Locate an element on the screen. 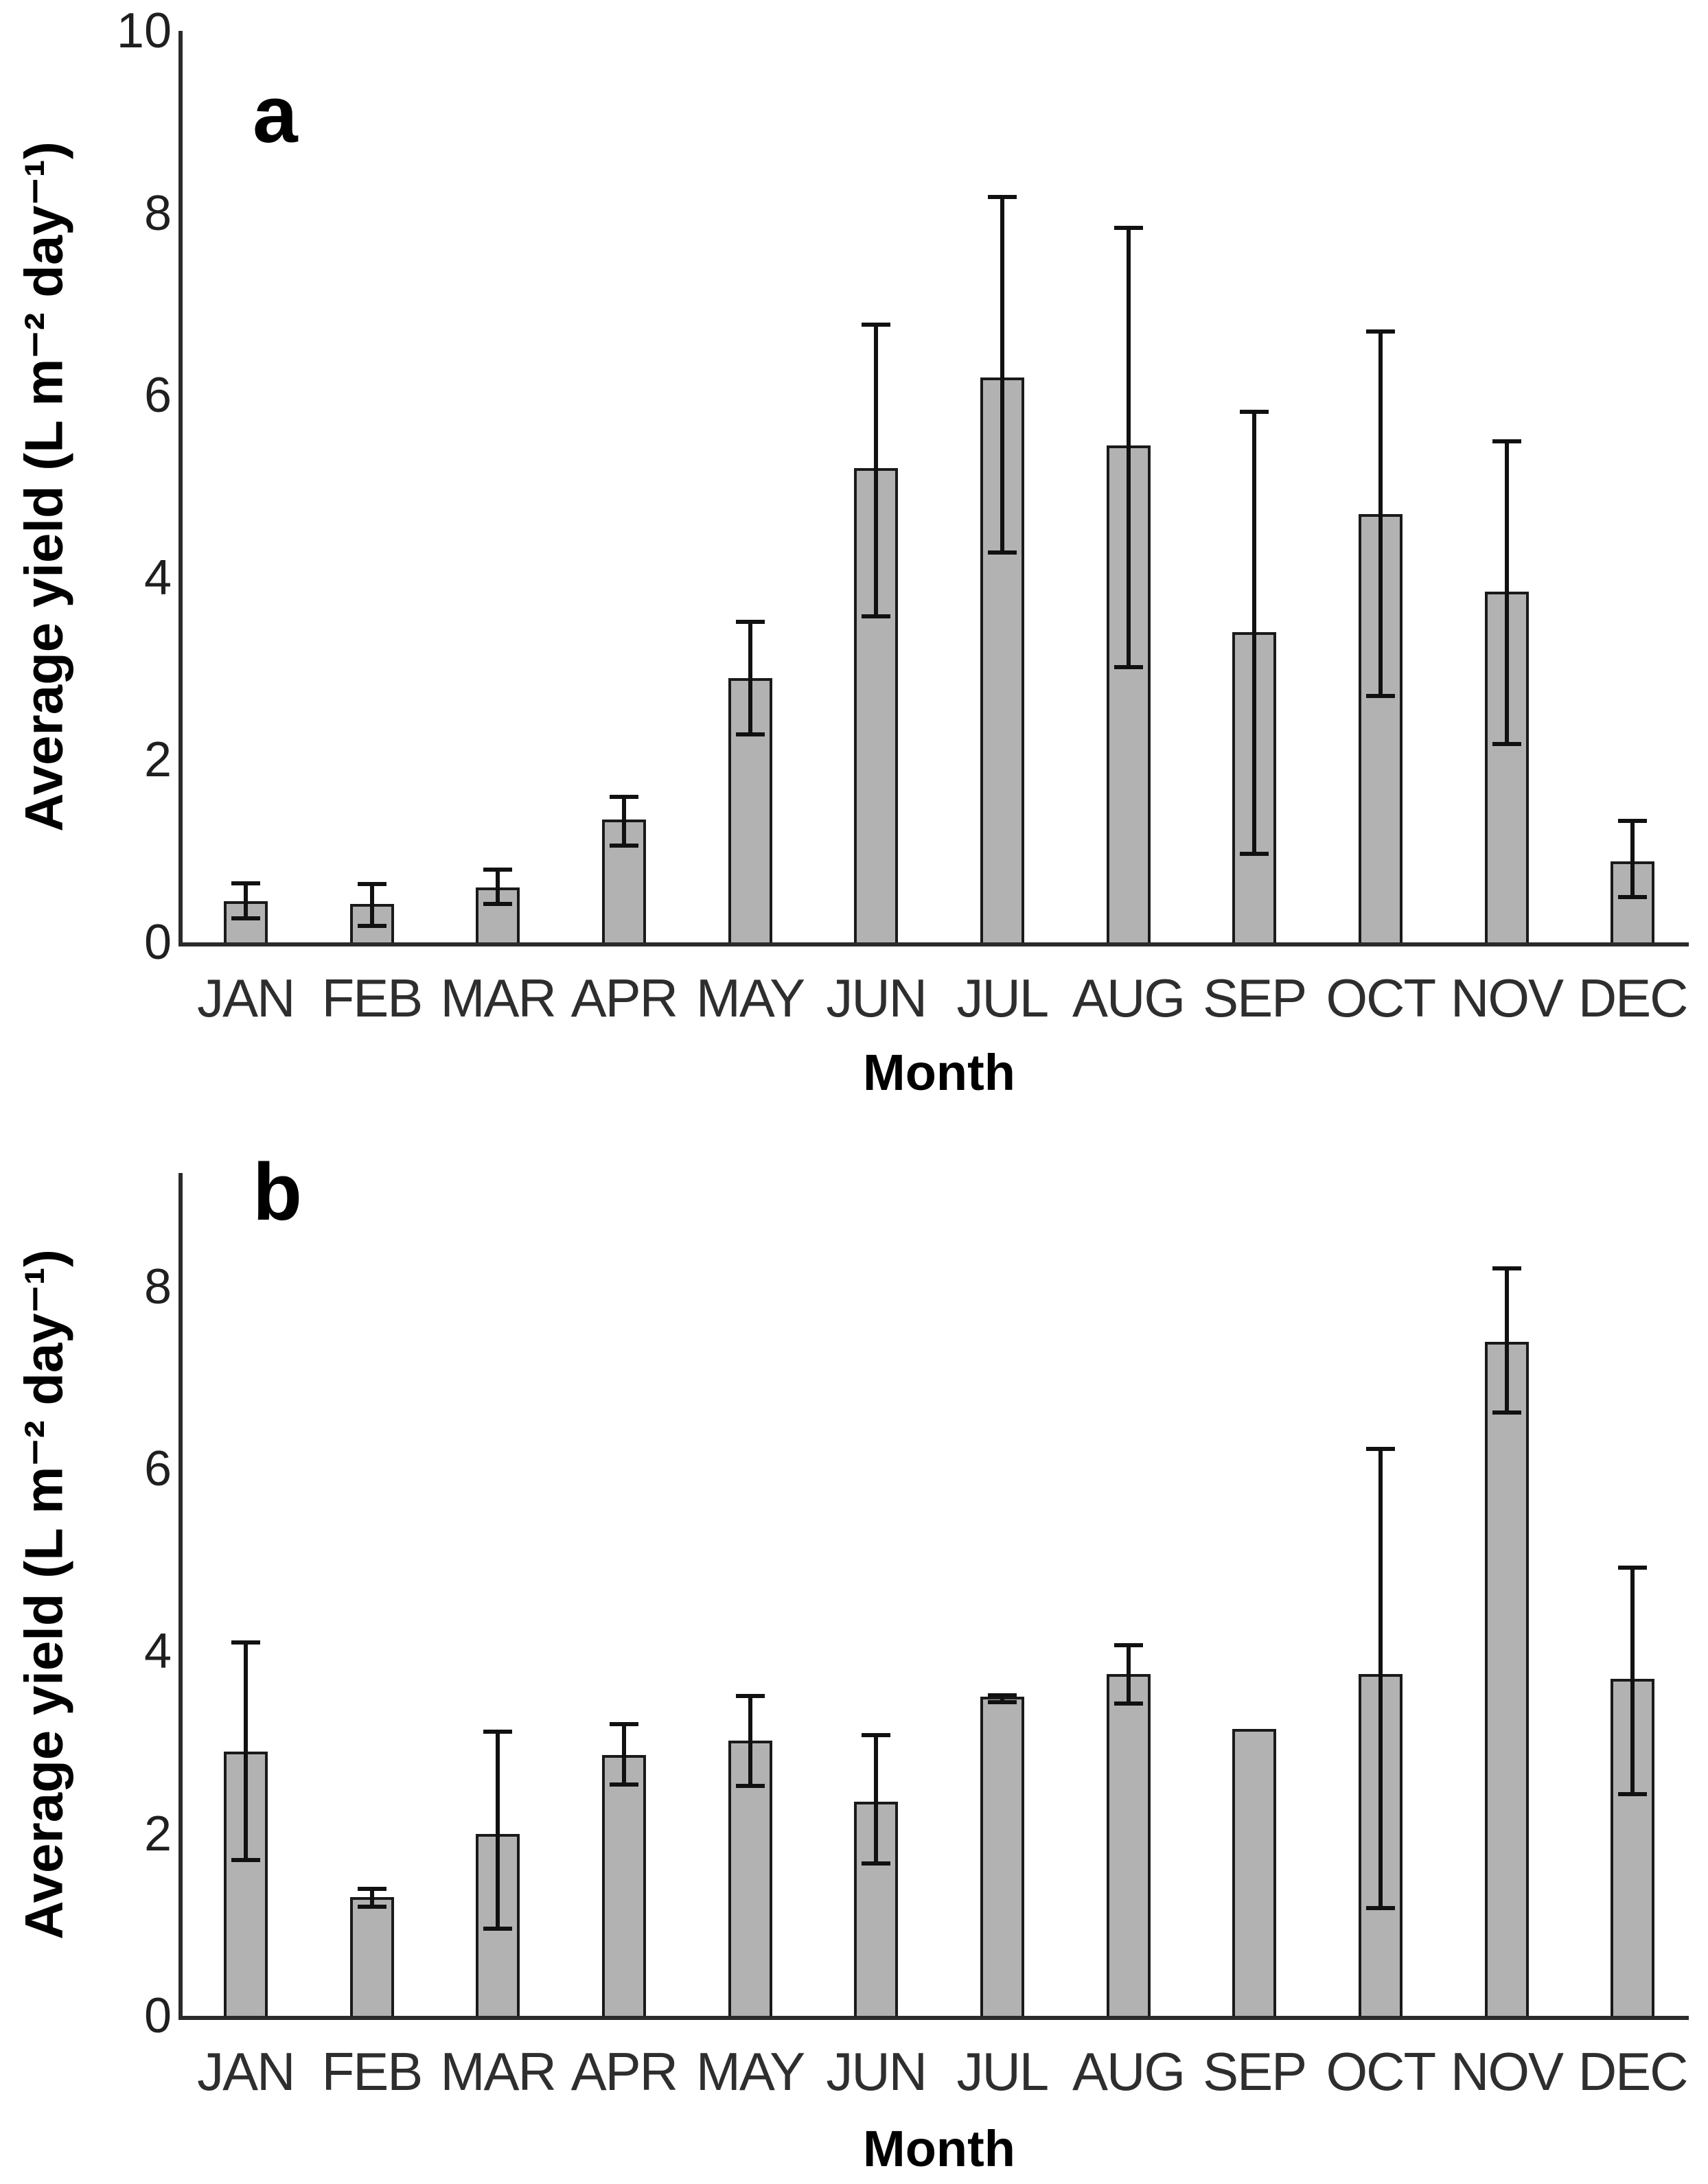  bar-jul is located at coordinates (1002, 1856).